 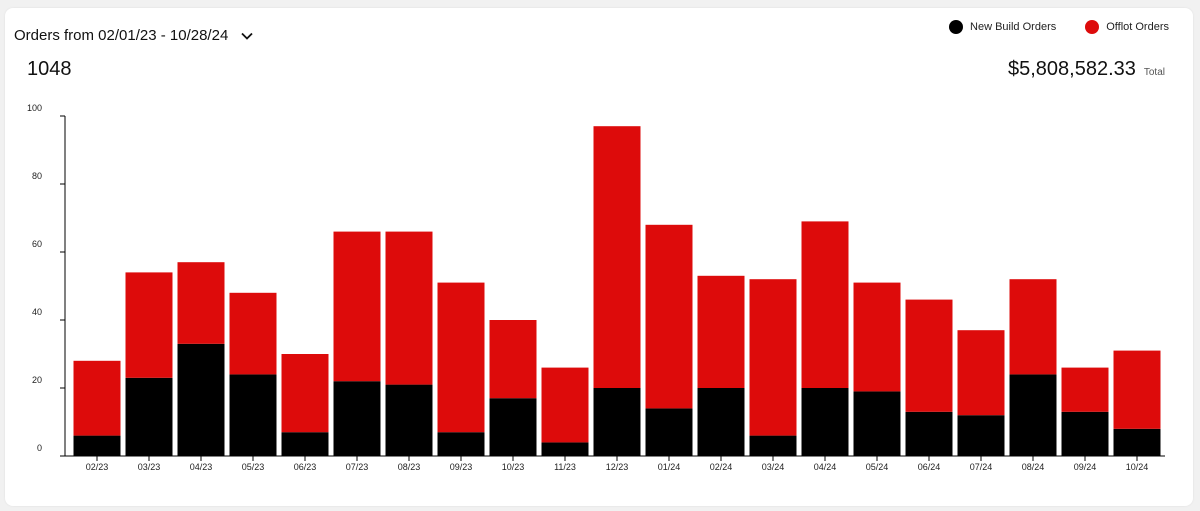 I want to click on x-tick-label: 02/23, so click(x=97, y=467).